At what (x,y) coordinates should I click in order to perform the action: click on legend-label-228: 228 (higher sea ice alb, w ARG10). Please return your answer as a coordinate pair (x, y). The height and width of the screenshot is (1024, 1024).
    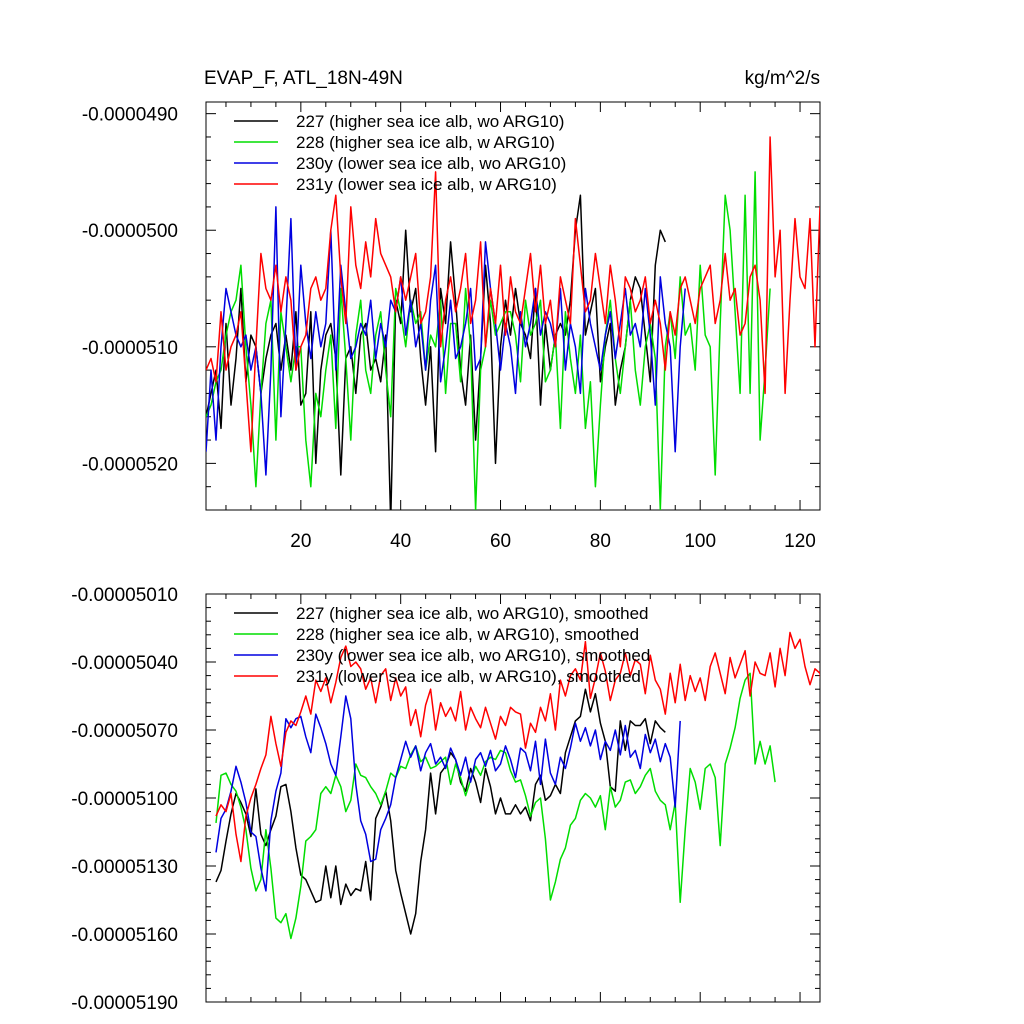
    Looking at the image, I should click on (425, 142).